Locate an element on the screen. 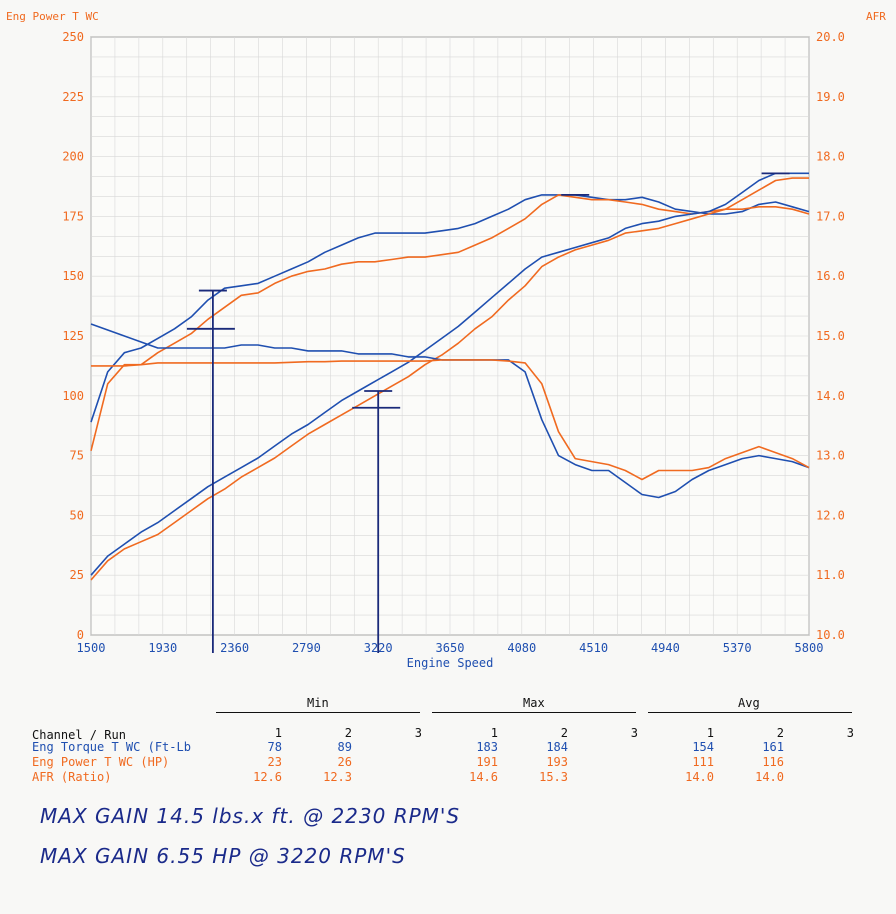 This screenshot has height=914, width=896. y-right-tick-label: 10.0 is located at coordinates (830, 635).